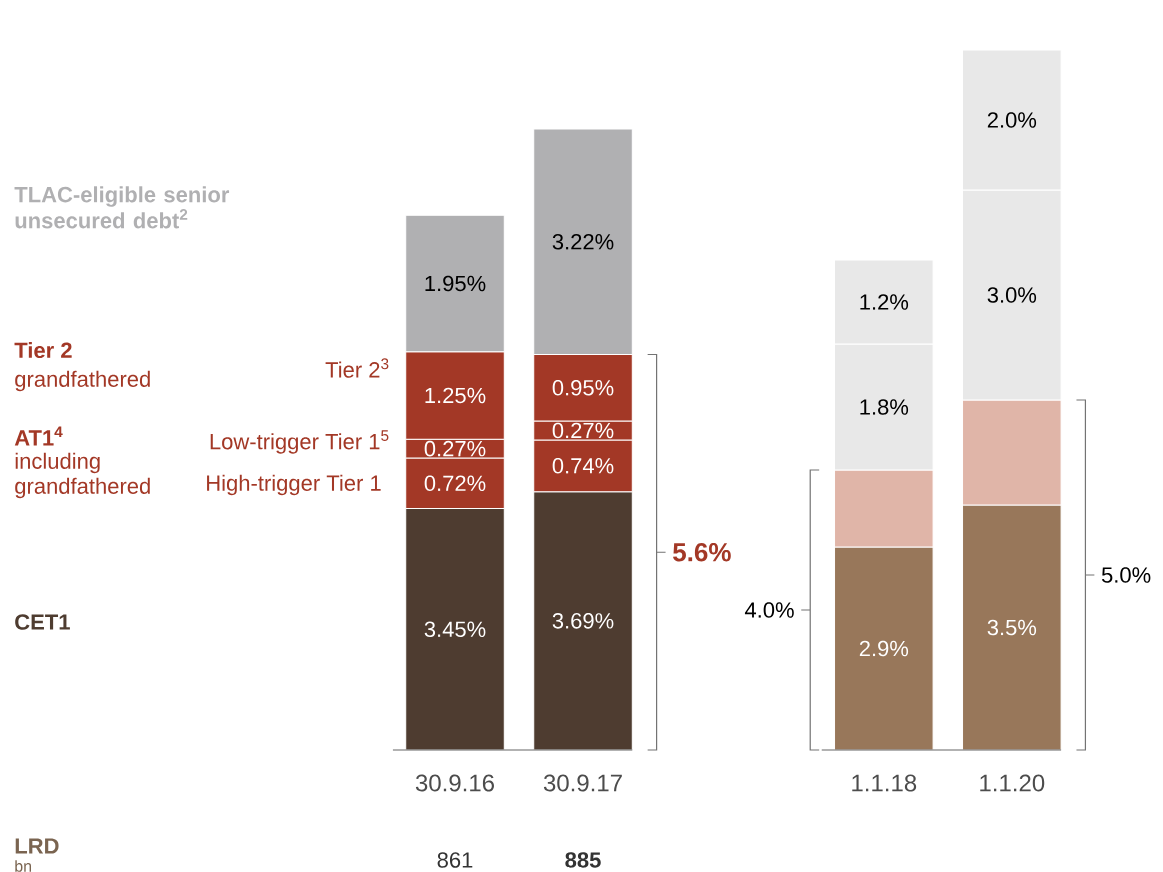 This screenshot has height=872, width=1163. What do you see at coordinates (884, 302) in the screenshot?
I see `data-label: 1.2%` at bounding box center [884, 302].